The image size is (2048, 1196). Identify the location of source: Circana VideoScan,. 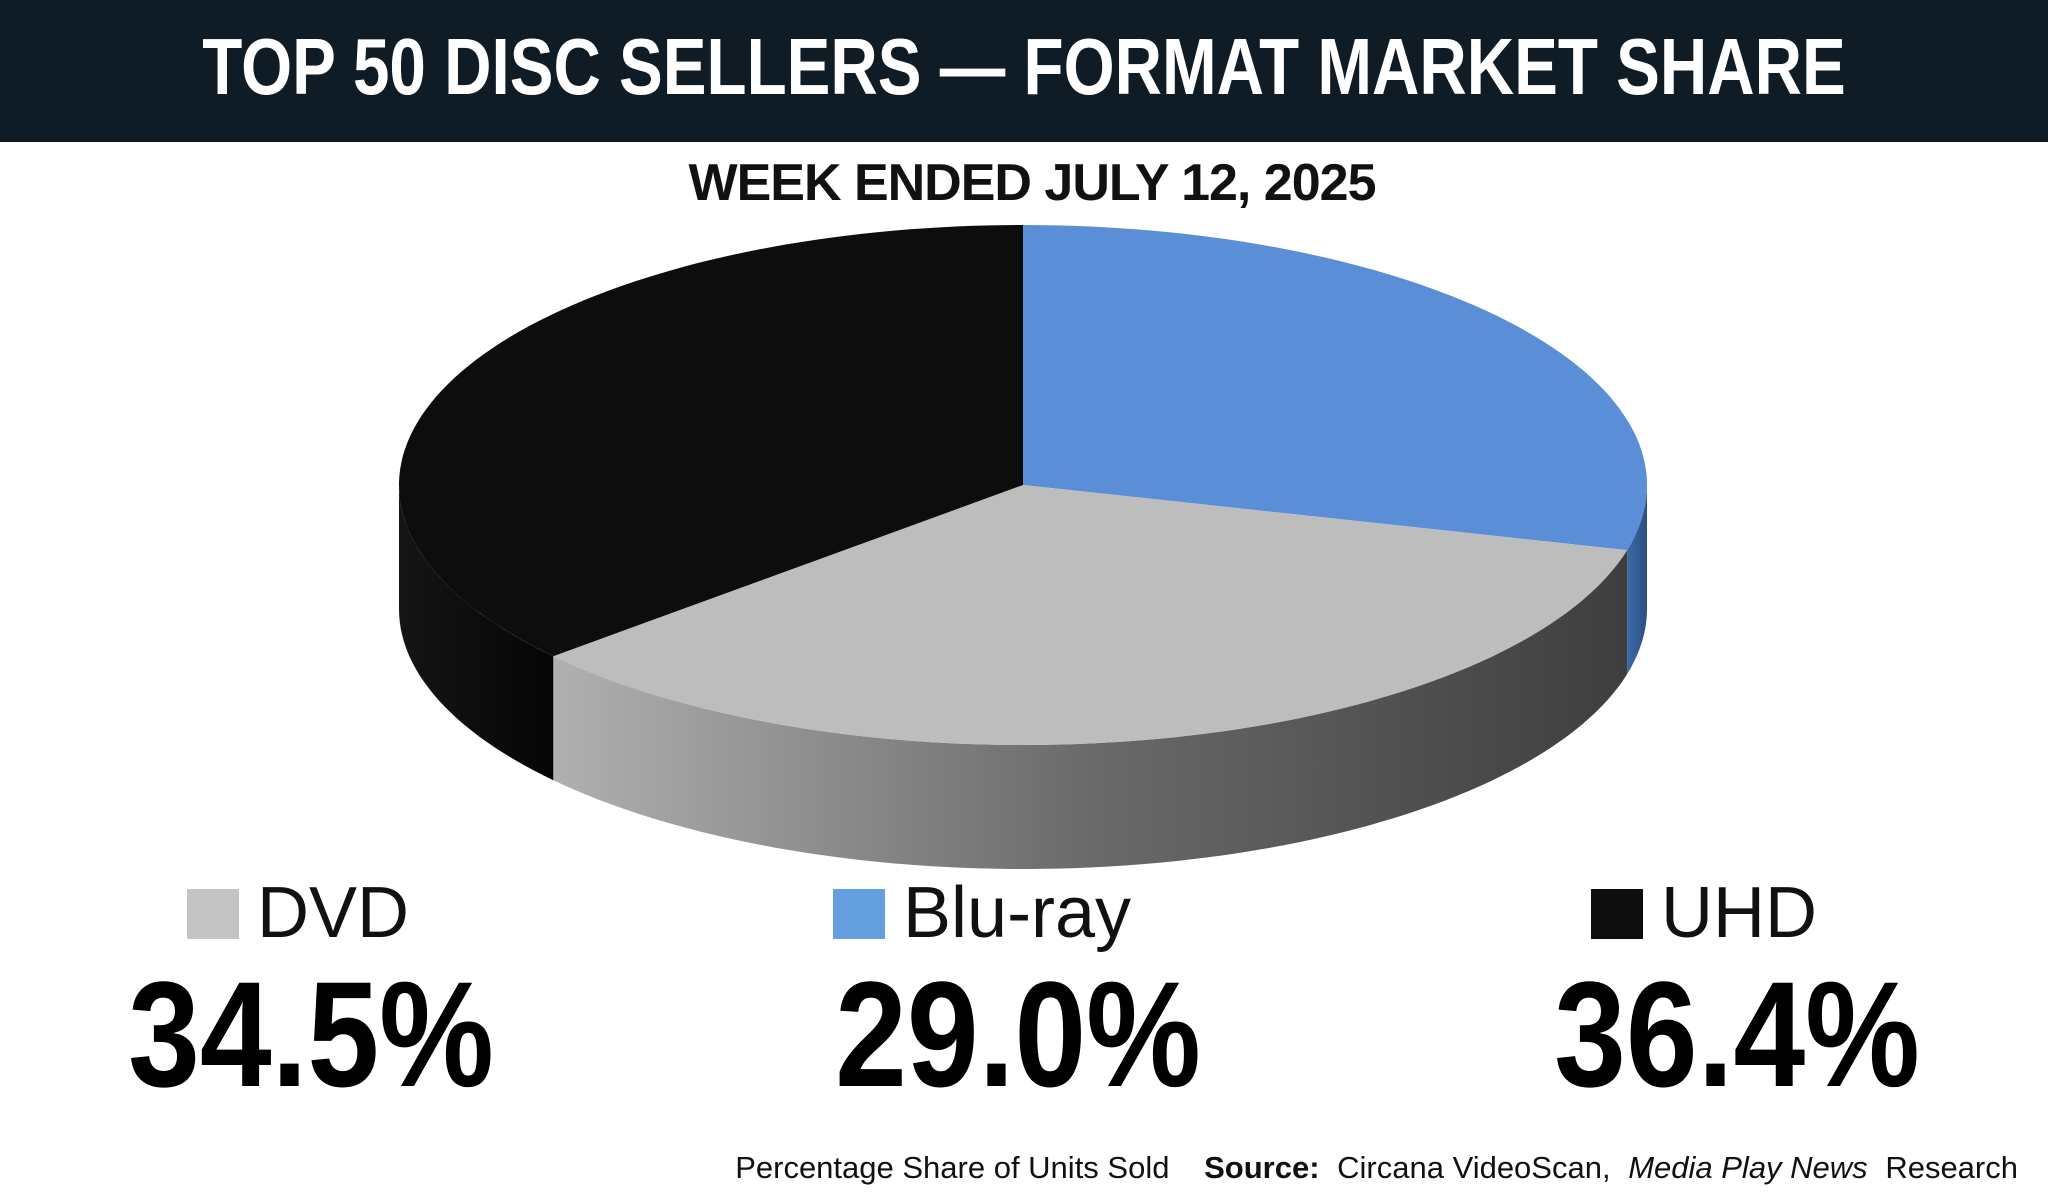
(1473, 1167).